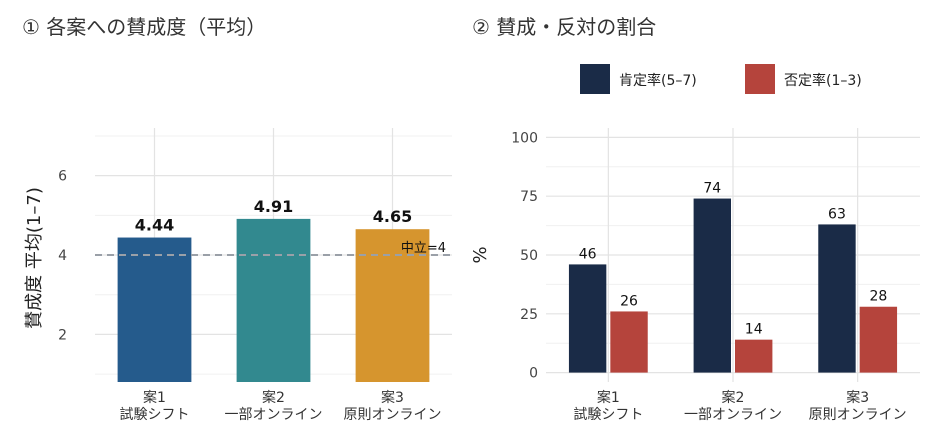  What do you see at coordinates (392, 397) in the screenshot?
I see `panel1-x-tick-label: 案3` at bounding box center [392, 397].